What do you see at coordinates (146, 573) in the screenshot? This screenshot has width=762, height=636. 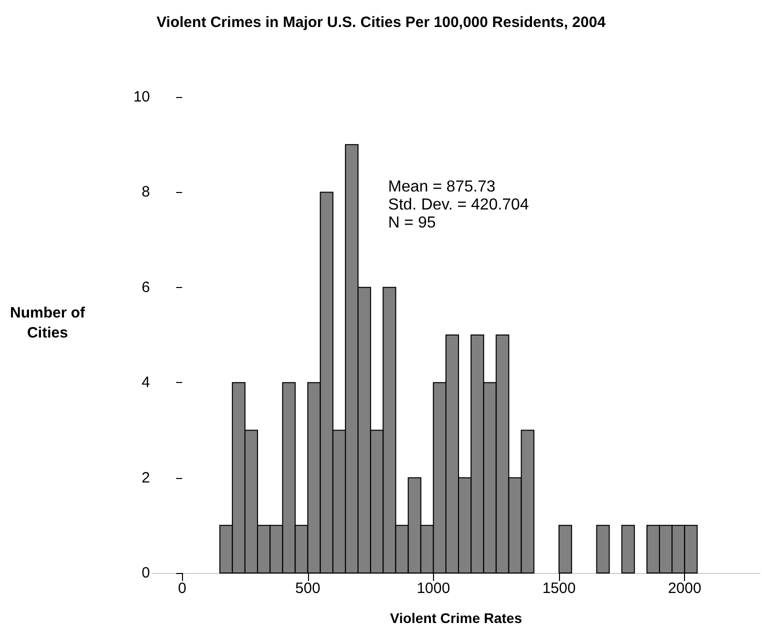 I see `y-tick-label: 0` at bounding box center [146, 573].